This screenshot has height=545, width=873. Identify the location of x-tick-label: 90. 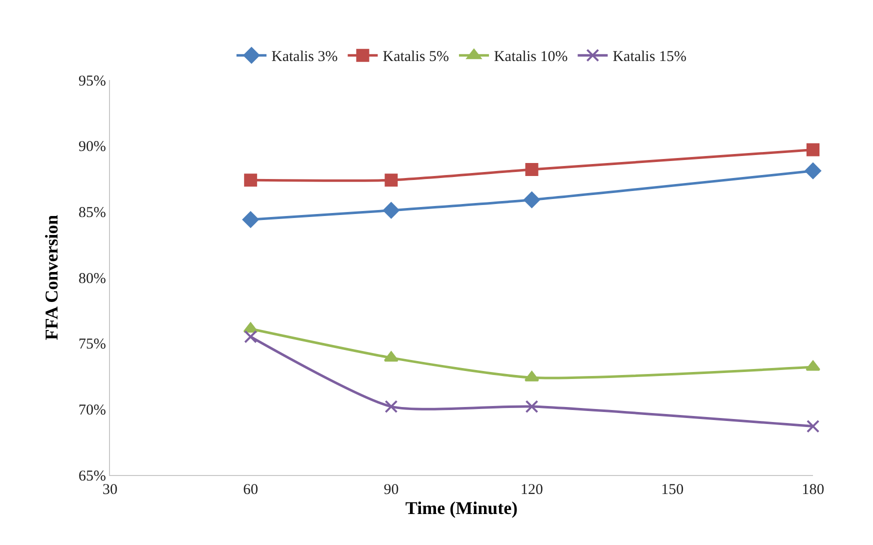
(391, 490).